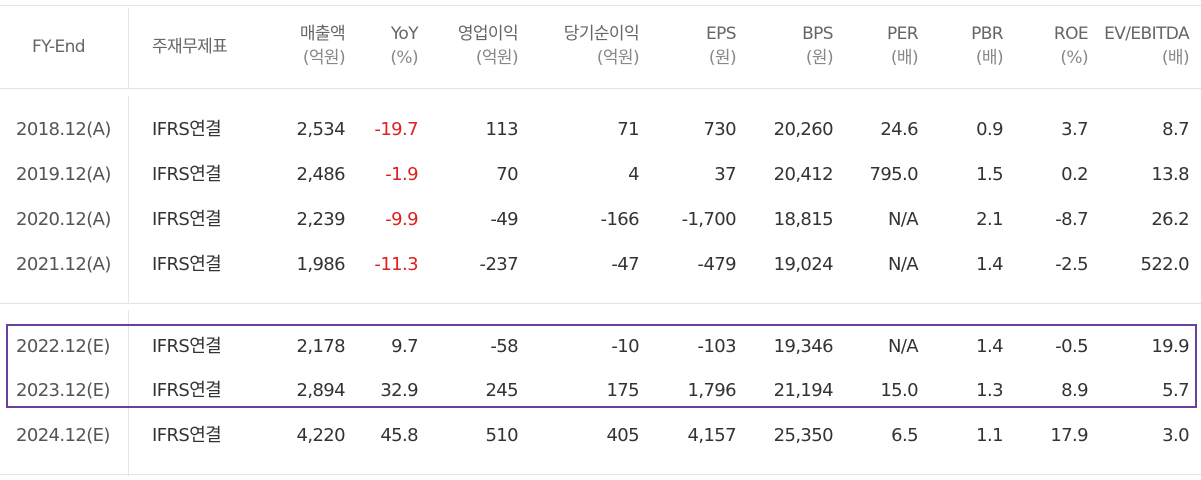 This screenshot has height=480, width=1201. Describe the element at coordinates (320, 435) in the screenshot. I see `cell-sales: 4,220` at that location.